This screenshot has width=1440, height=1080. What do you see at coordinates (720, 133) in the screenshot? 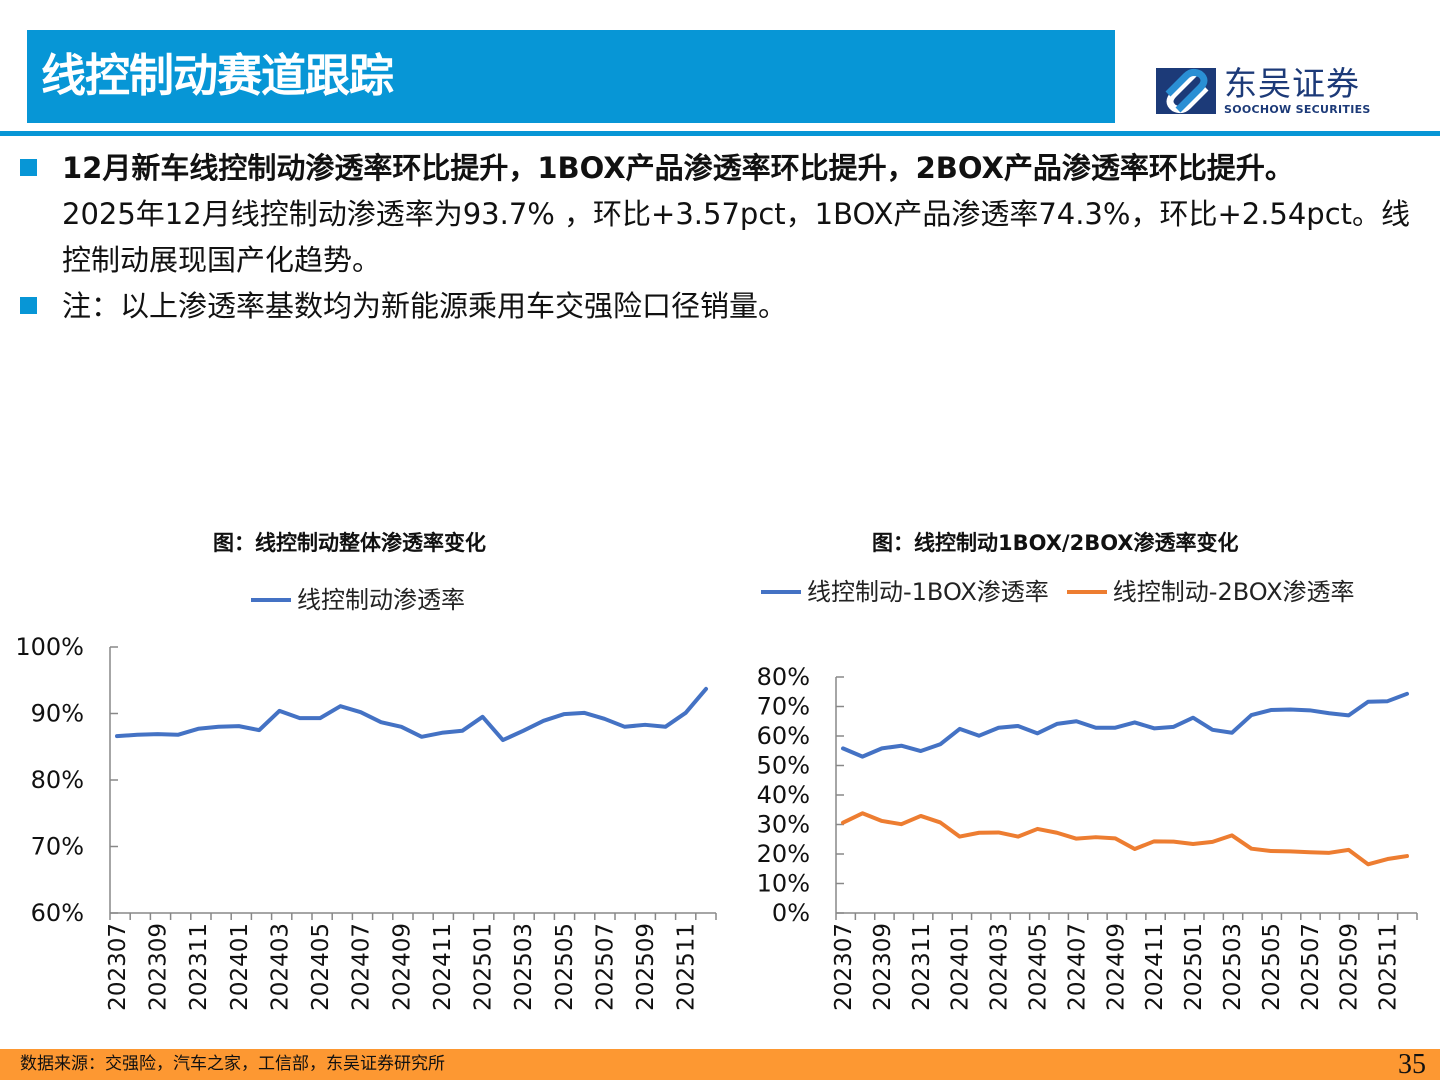
I see `header-divider` at bounding box center [720, 133].